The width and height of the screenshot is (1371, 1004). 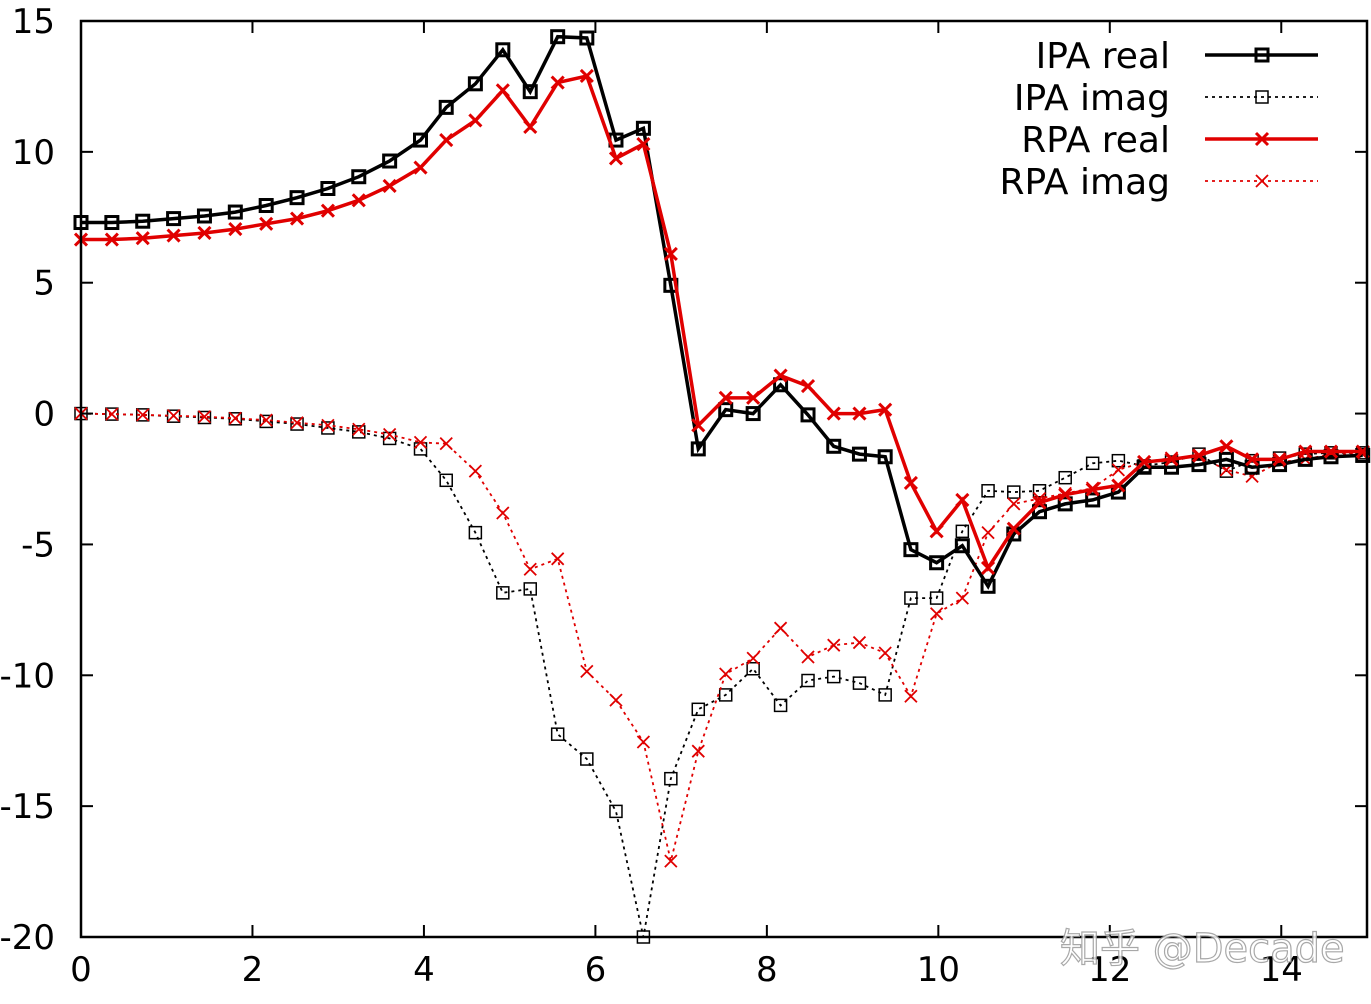 I want to click on legend-label-rpa-imag: RPA imag, so click(x=1085, y=182).